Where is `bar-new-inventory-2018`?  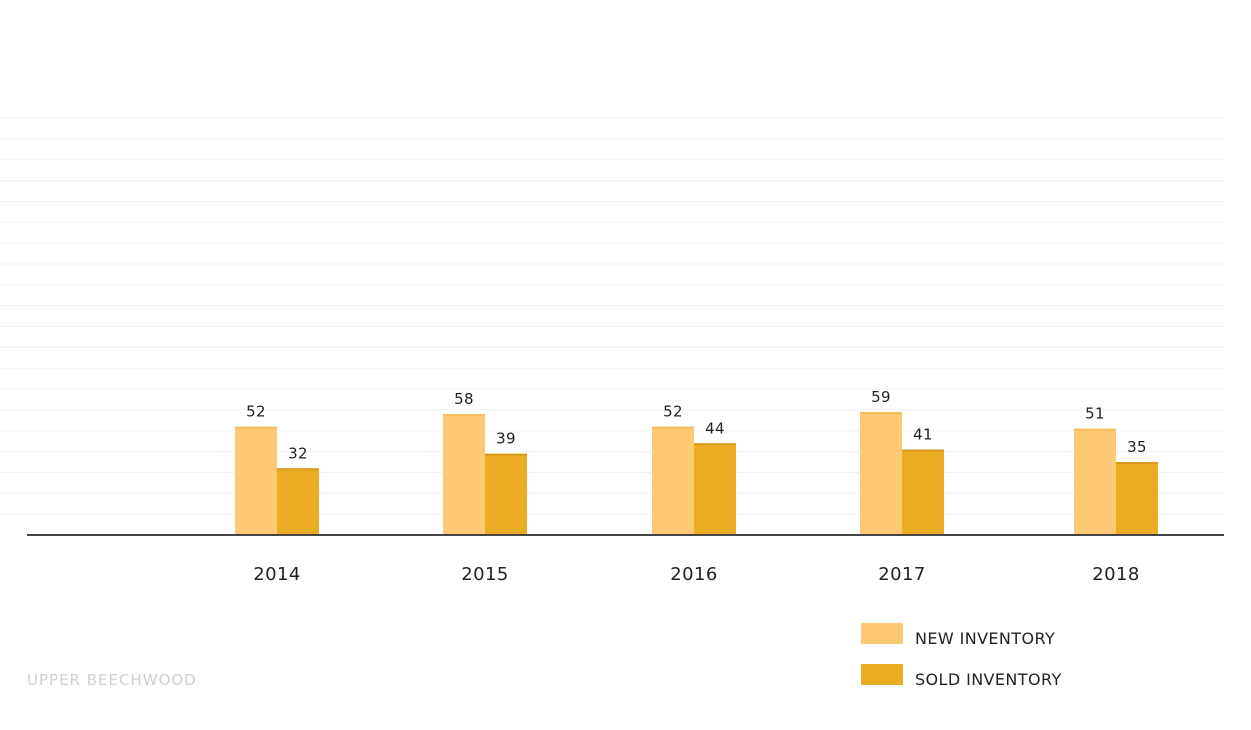 bar-new-inventory-2018 is located at coordinates (1095, 481).